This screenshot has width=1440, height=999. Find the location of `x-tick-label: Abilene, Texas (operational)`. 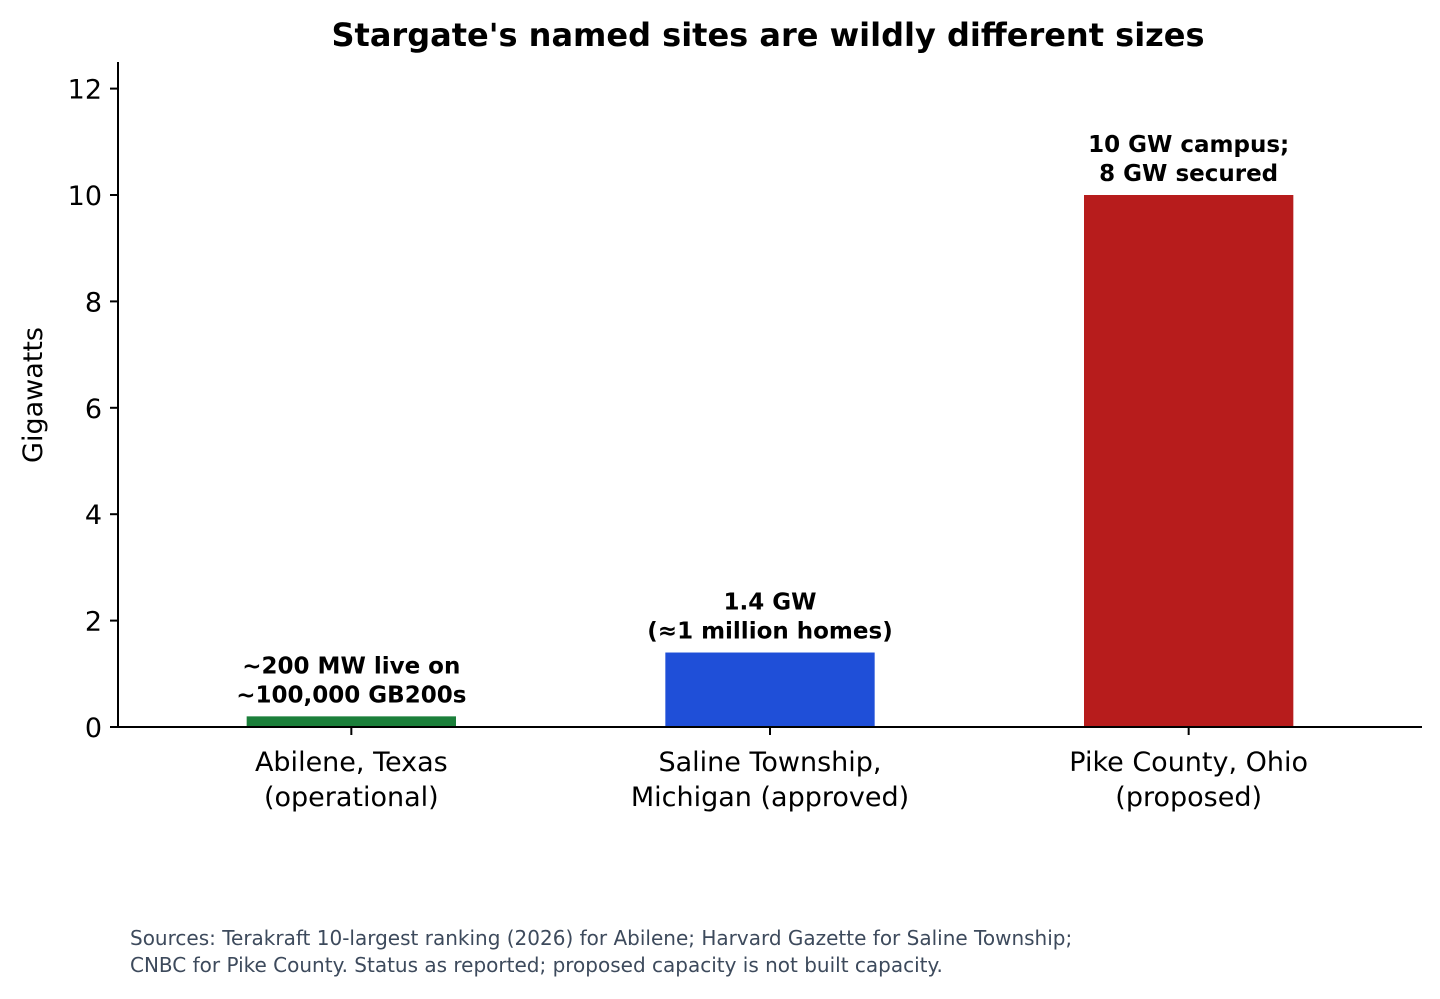

x-tick-label: Abilene, Texas (operational) is located at coordinates (351, 780).